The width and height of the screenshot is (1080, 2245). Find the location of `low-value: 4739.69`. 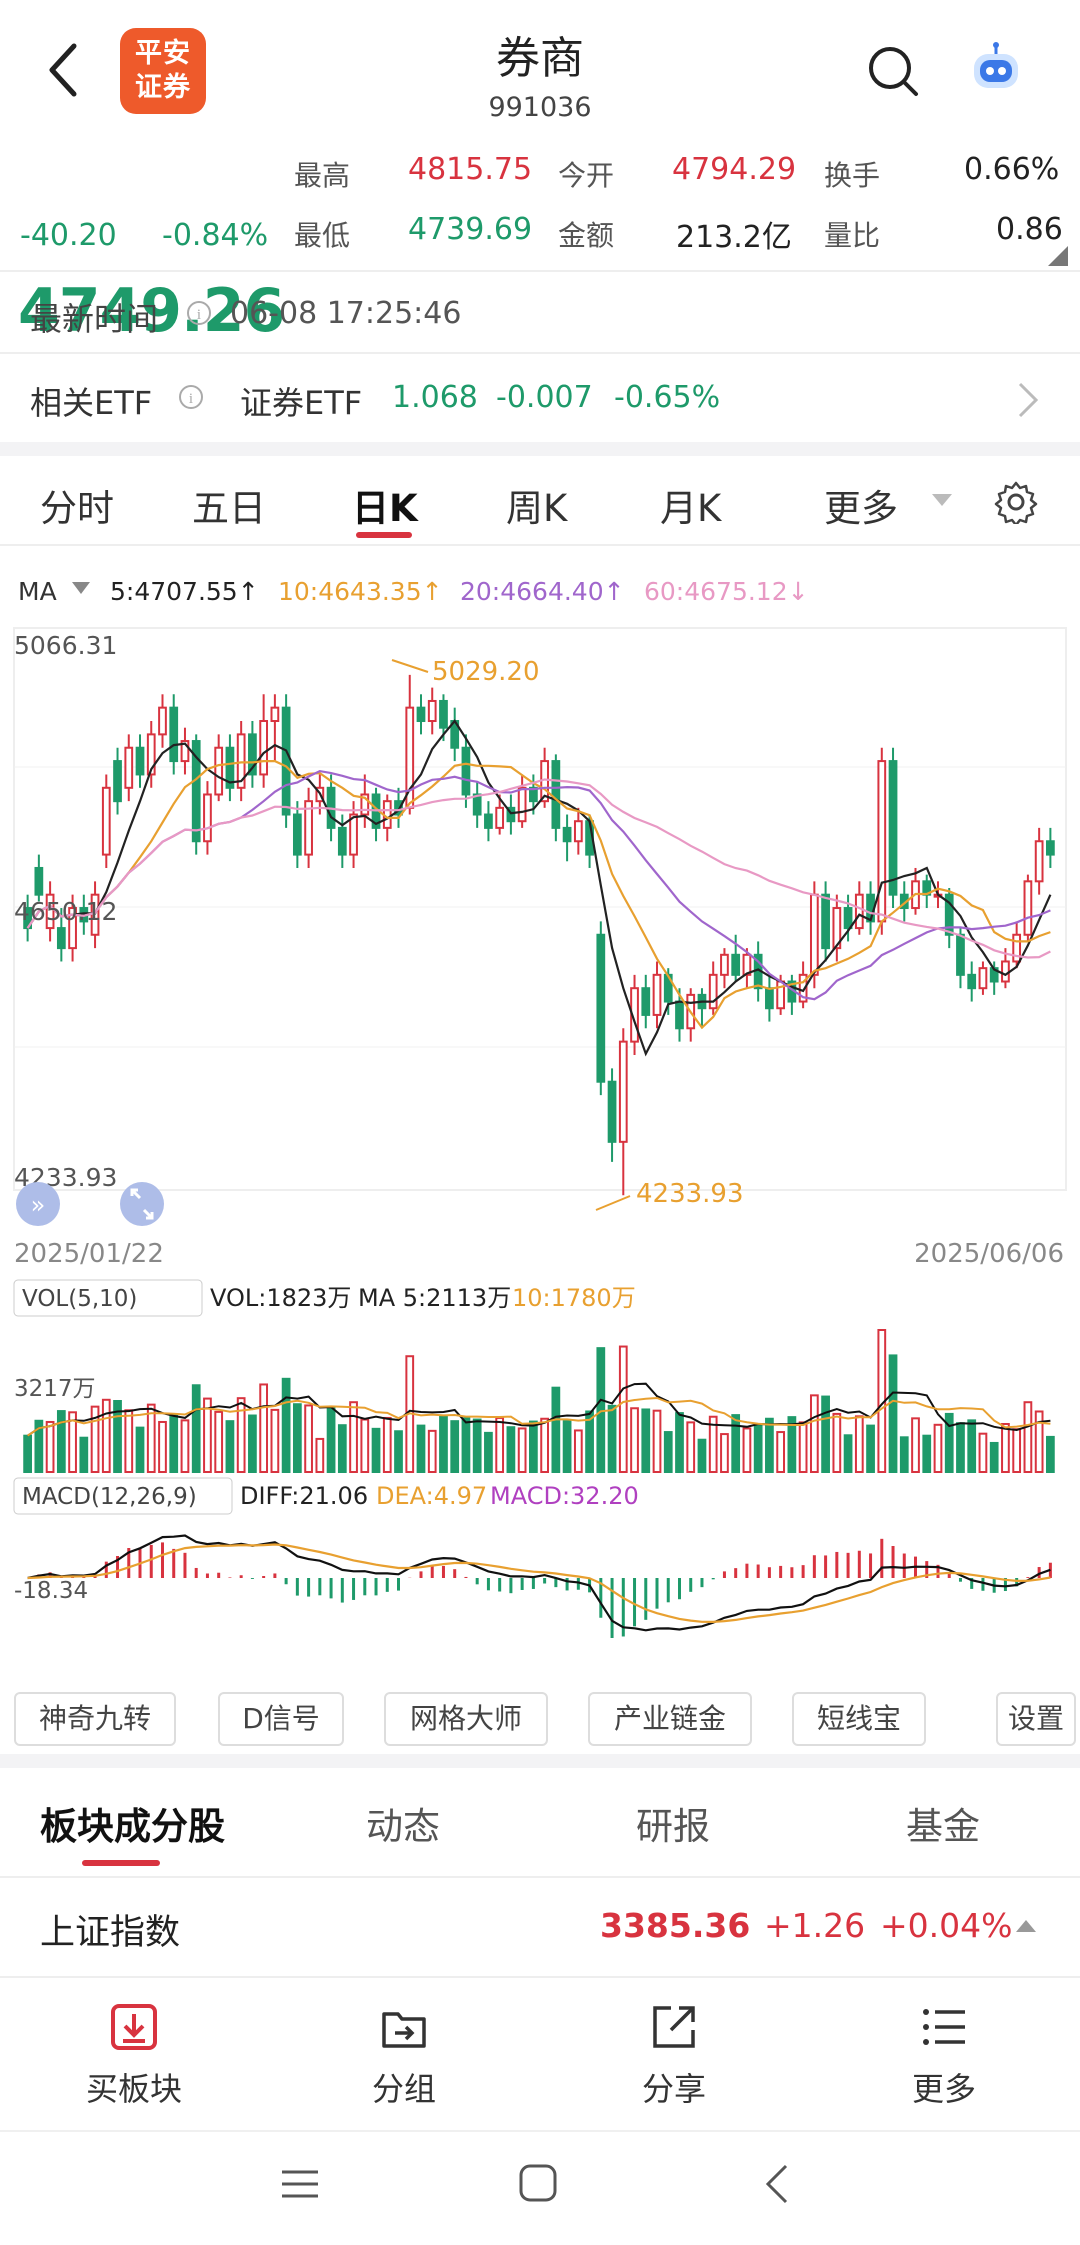

low-value: 4739.69 is located at coordinates (470, 229).